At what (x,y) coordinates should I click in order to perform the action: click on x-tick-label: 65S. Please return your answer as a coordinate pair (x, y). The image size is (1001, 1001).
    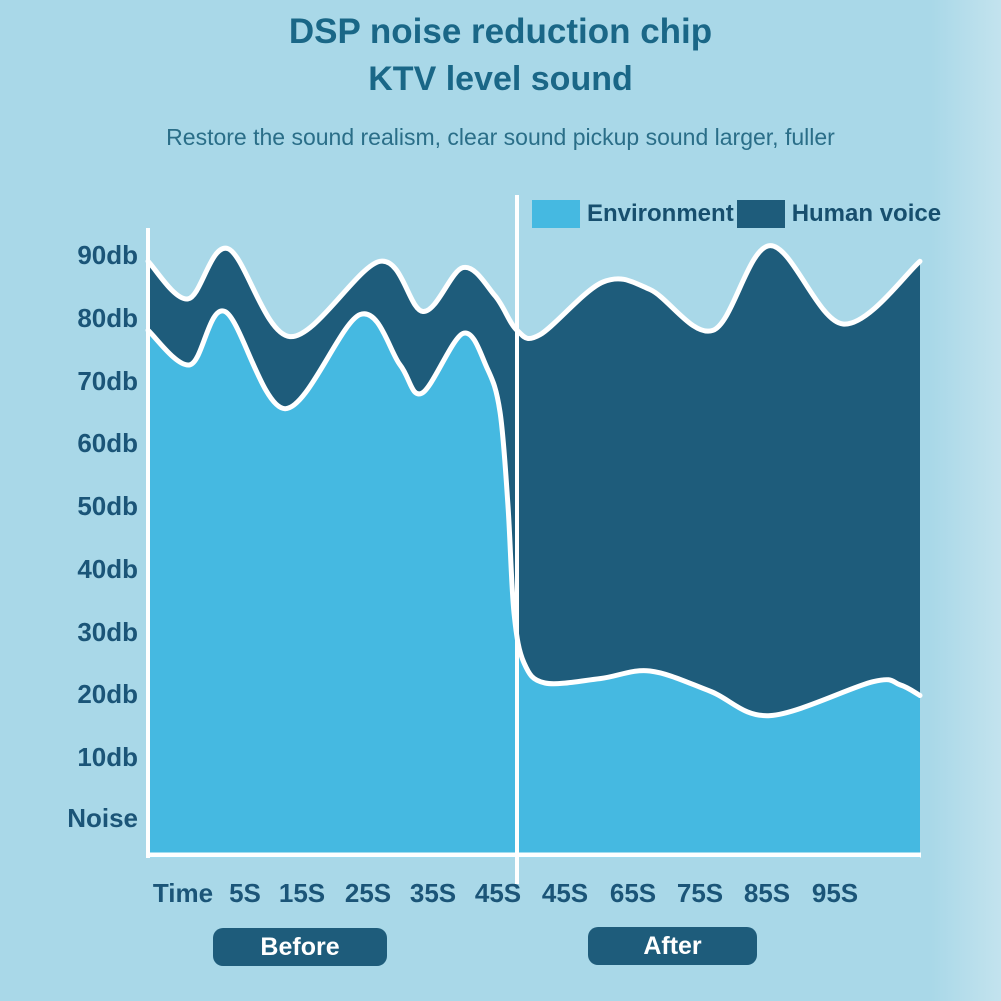
    Looking at the image, I should click on (633, 893).